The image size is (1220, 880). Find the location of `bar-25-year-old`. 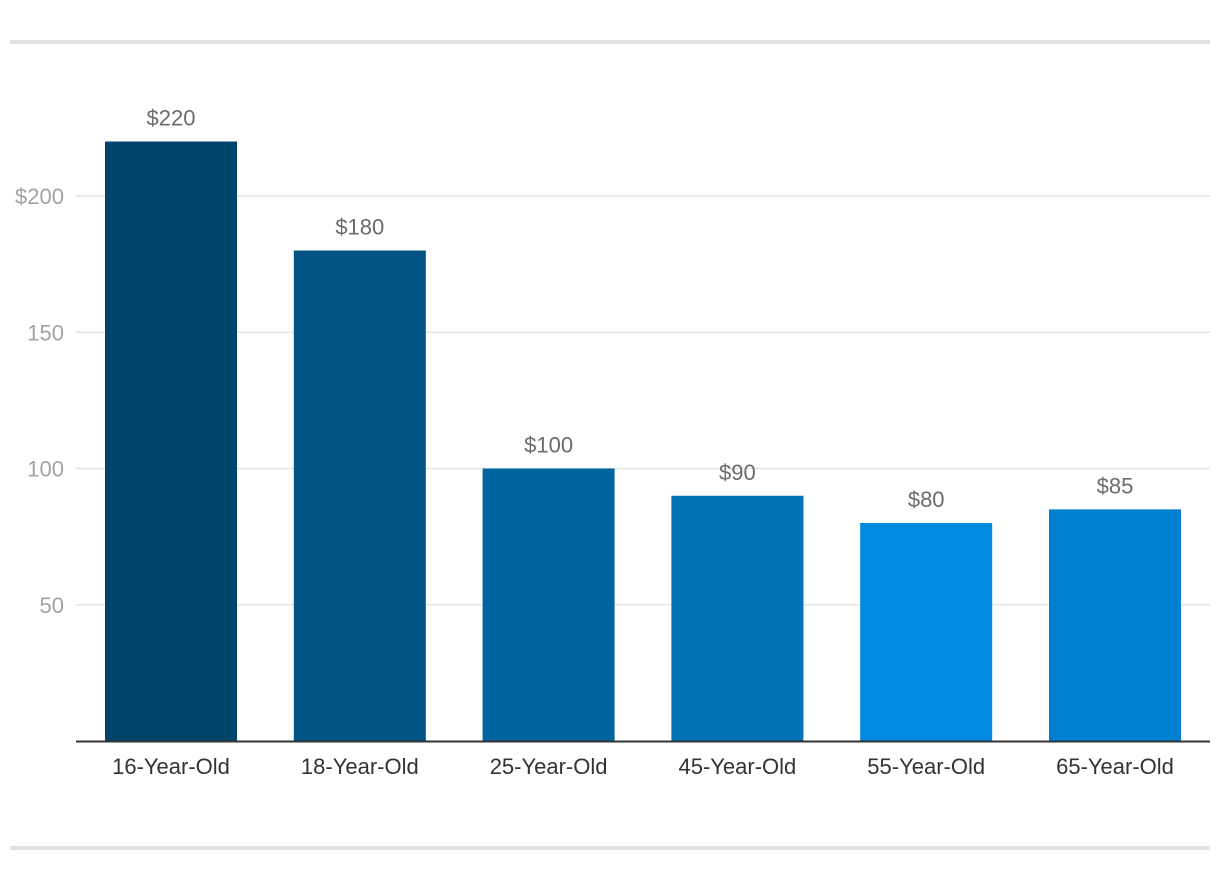

bar-25-year-old is located at coordinates (548, 604).